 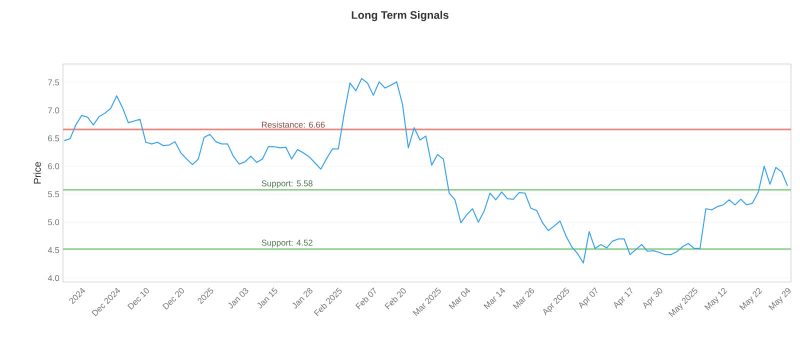 I want to click on x-tick-label: Mar 04, so click(x=459, y=299).